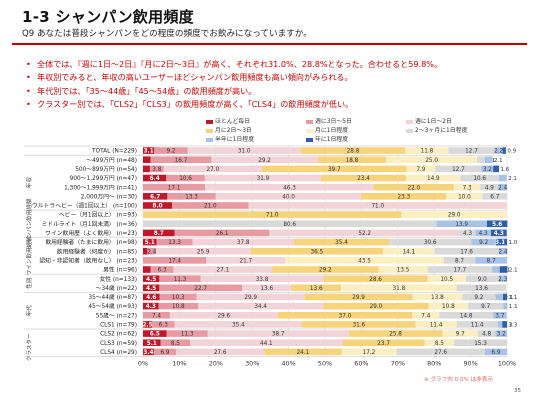 This screenshot has height=400, width=534. What do you see at coordinates (233, 131) in the screenshot?
I see `legend-label: 月に2日～3日` at bounding box center [233, 131].